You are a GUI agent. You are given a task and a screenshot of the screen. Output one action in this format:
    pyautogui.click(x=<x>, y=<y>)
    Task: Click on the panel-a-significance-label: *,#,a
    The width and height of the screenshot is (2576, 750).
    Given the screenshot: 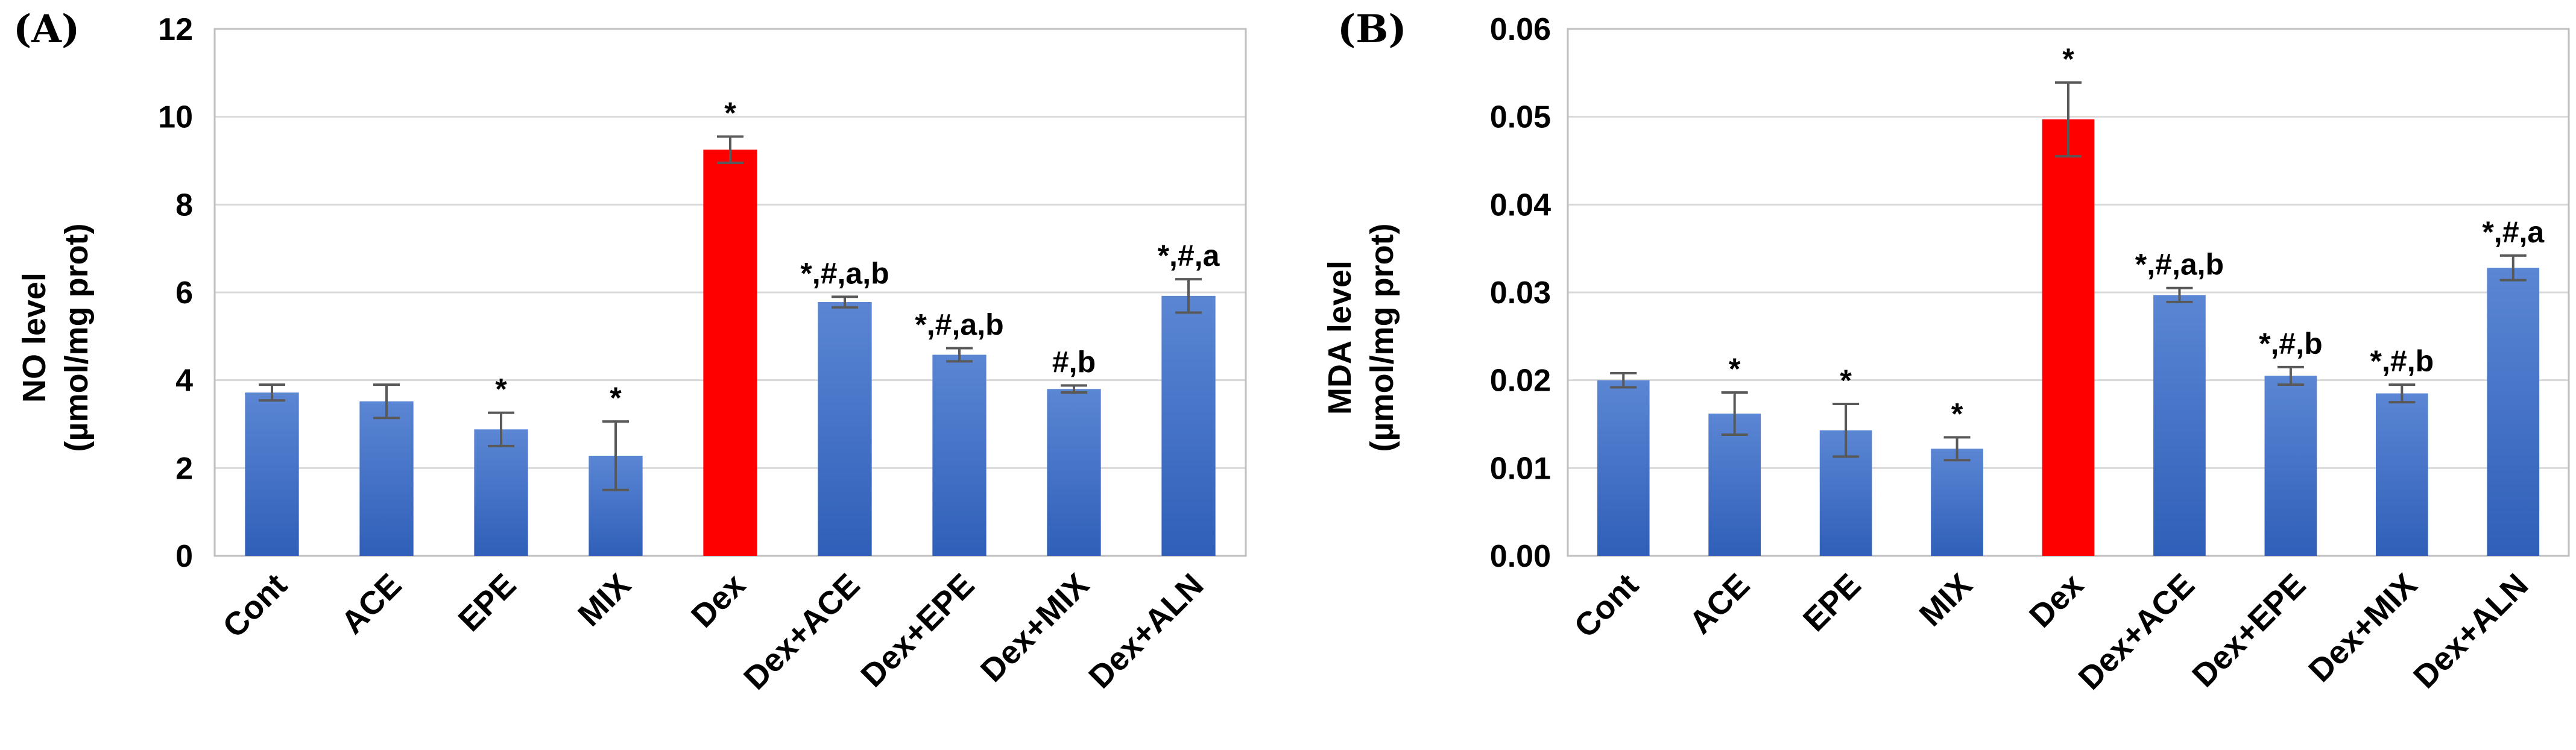 What is the action you would take?
    pyautogui.click(x=1189, y=256)
    